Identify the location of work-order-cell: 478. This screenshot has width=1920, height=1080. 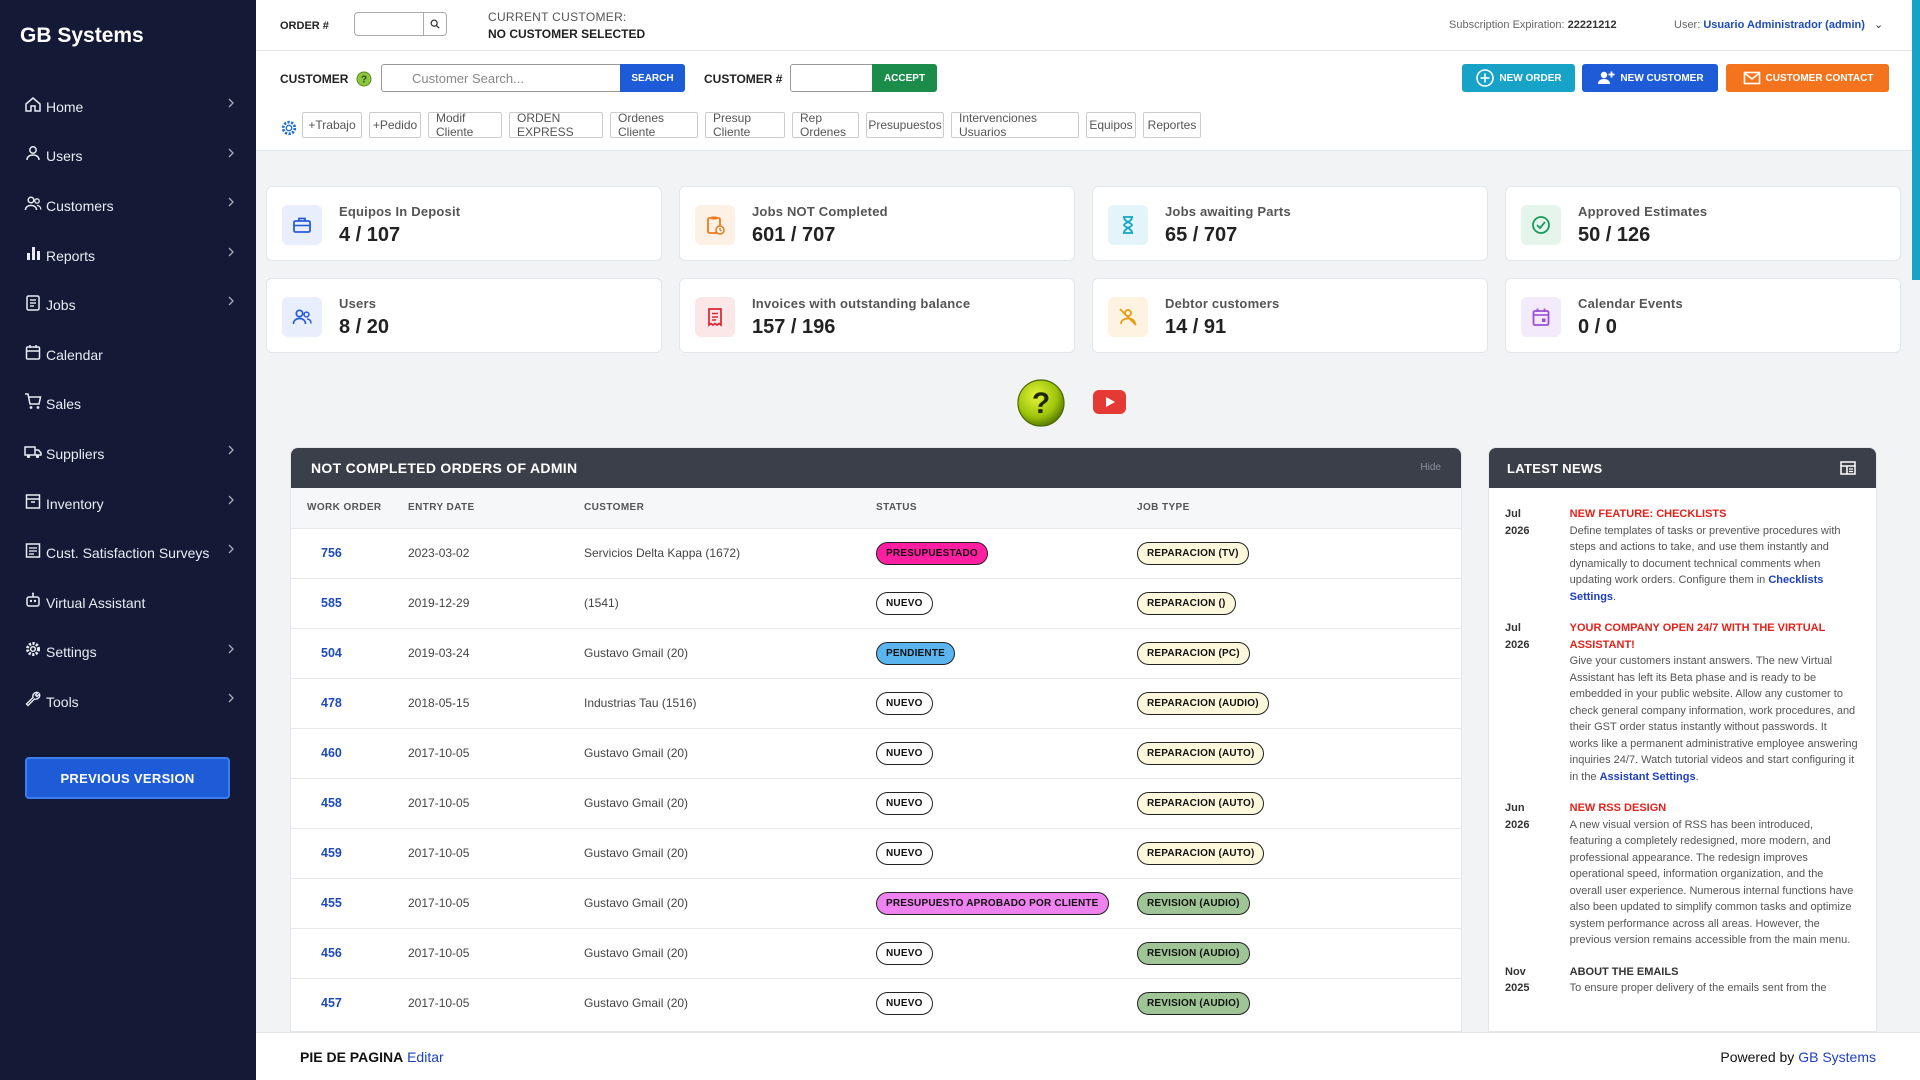
(349, 702).